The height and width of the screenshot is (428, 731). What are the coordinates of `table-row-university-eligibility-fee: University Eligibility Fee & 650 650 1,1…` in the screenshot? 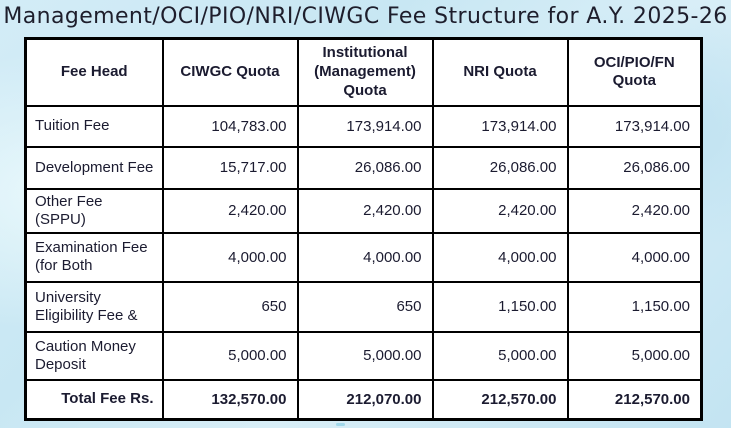 It's located at (363, 306).